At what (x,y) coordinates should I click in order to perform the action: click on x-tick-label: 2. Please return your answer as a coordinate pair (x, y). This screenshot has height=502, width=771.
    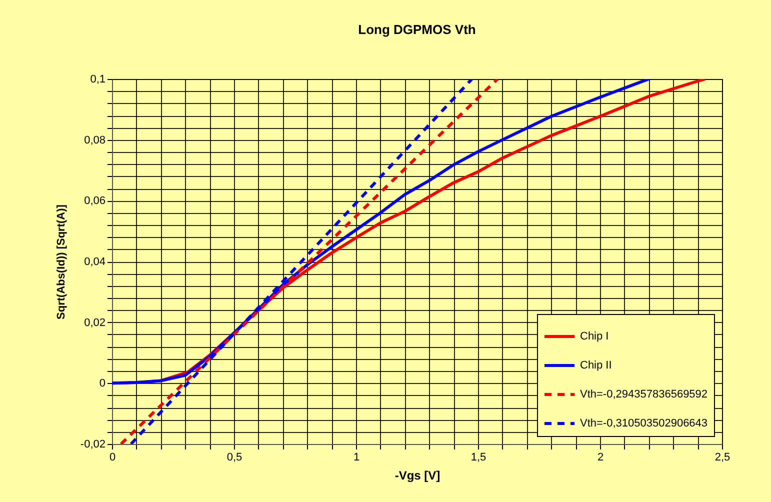
    Looking at the image, I should click on (600, 458).